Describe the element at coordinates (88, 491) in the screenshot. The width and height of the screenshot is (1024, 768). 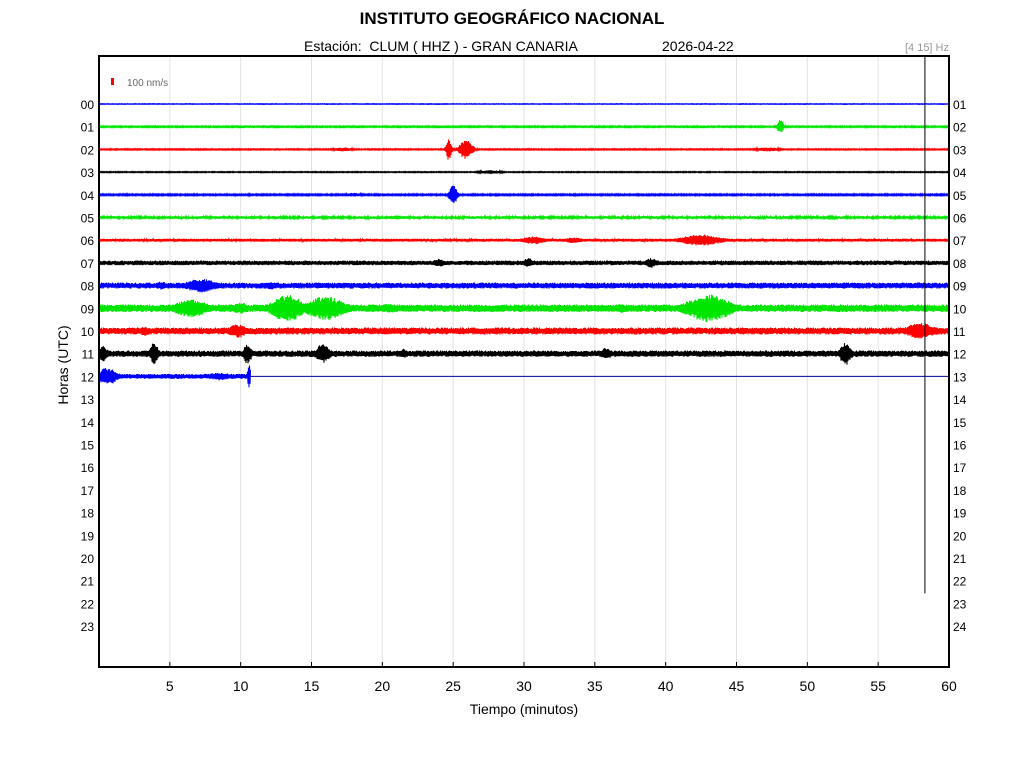
I see `left-hour-label: 17` at that location.